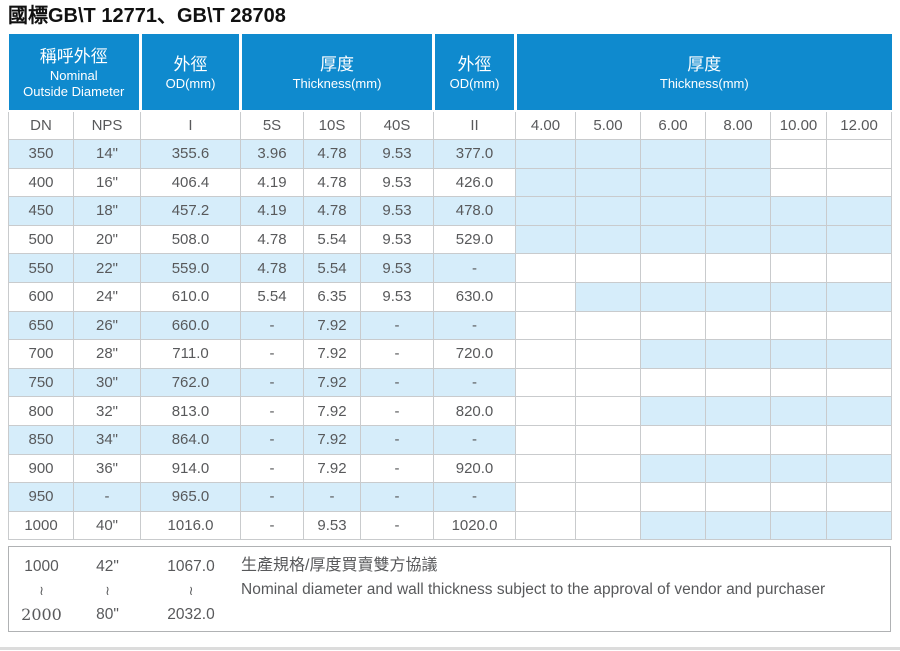 This screenshot has width=900, height=651. I want to click on header-nominal-outside-diameter: 稱呼外徑 Nominal Outside Diameter, so click(75, 73).